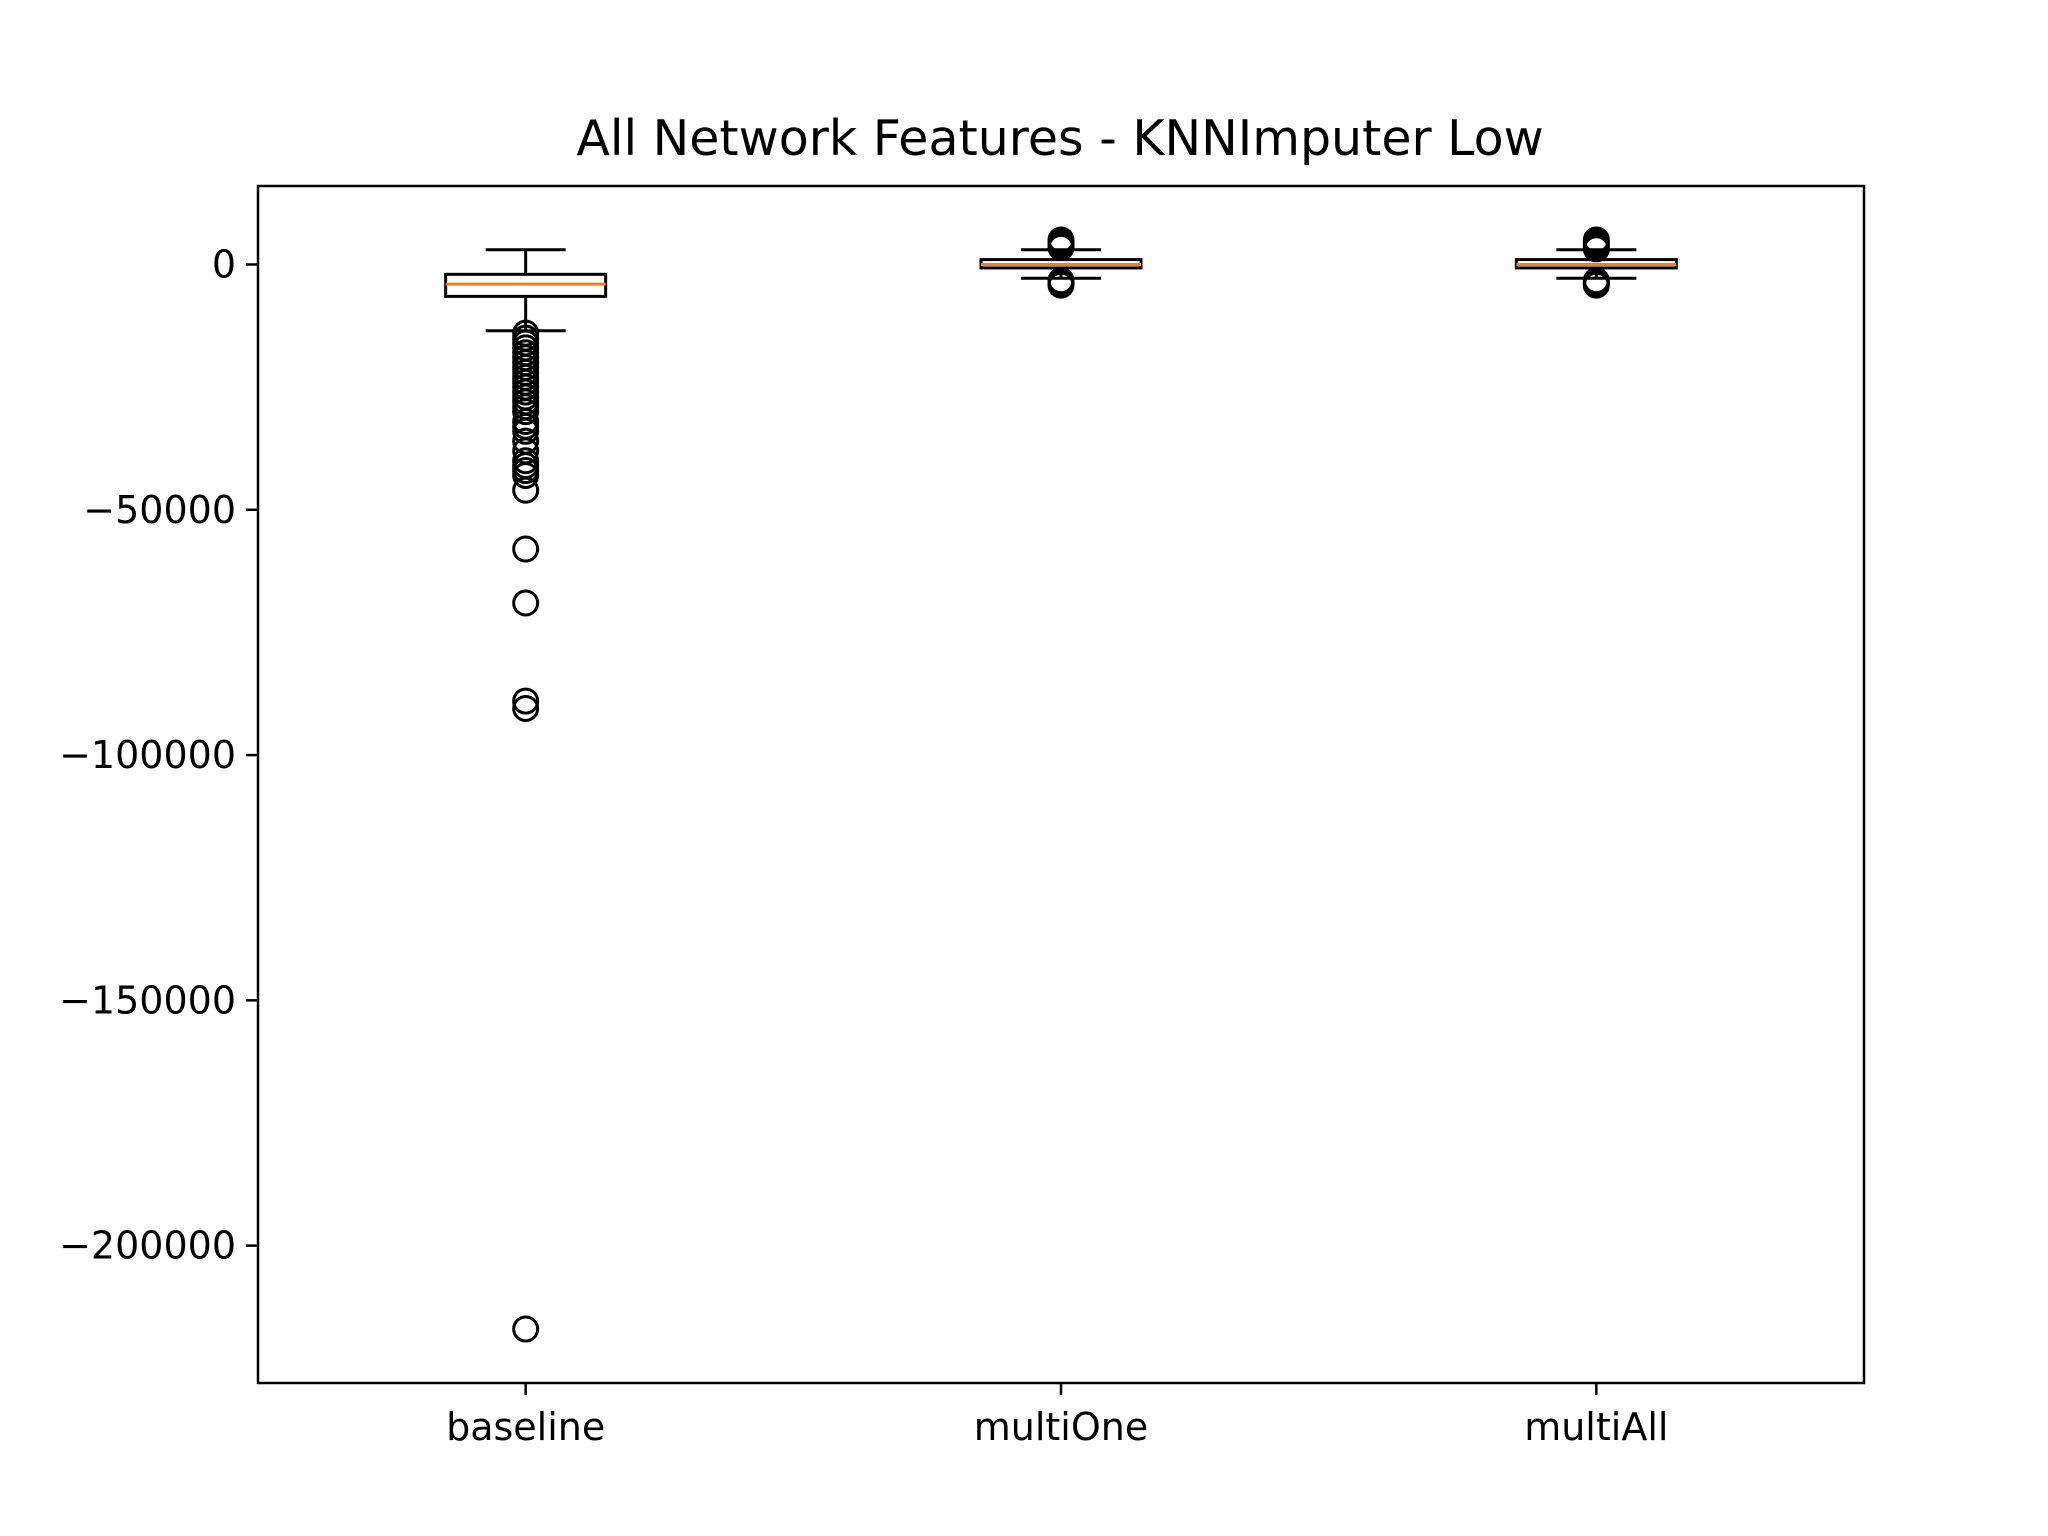 The height and width of the screenshot is (1536, 2048). Describe the element at coordinates (525, 1427) in the screenshot. I see `x-tick-label: baseline` at that location.